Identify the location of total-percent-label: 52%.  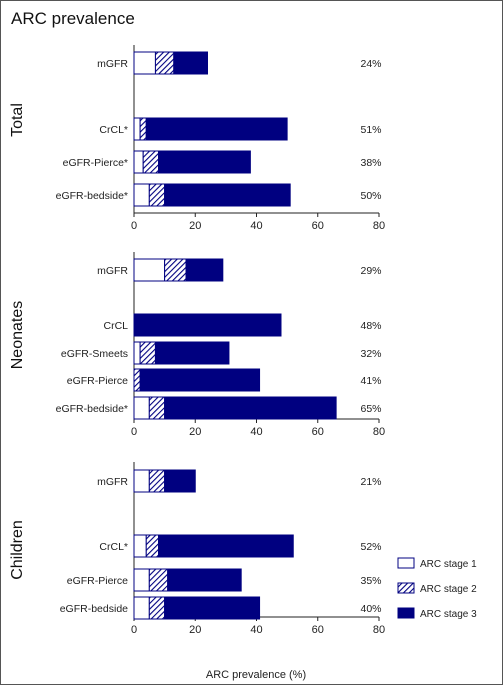
(370, 547).